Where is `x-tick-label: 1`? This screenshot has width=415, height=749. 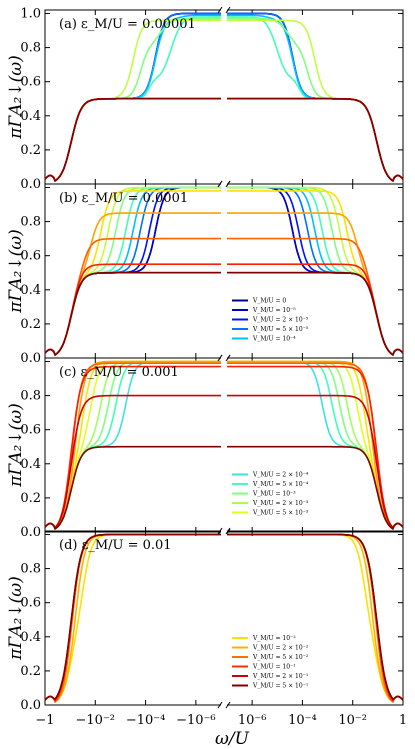 x-tick-label: 1 is located at coordinates (403, 720).